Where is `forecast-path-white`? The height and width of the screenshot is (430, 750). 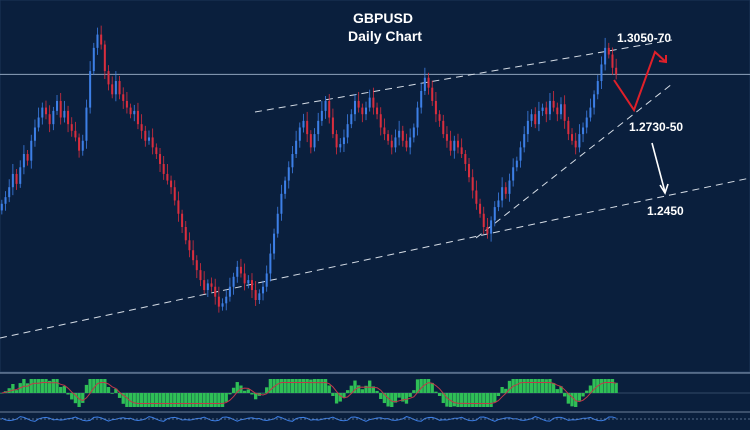 forecast-path-white is located at coordinates (658, 167).